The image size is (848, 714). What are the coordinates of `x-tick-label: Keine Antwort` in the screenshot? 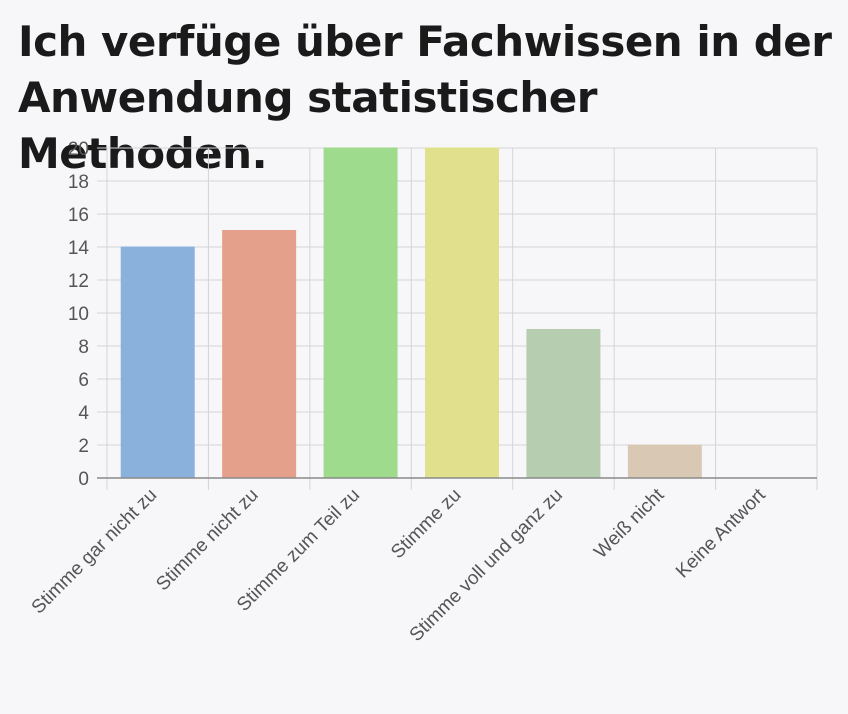 It's located at (721, 533).